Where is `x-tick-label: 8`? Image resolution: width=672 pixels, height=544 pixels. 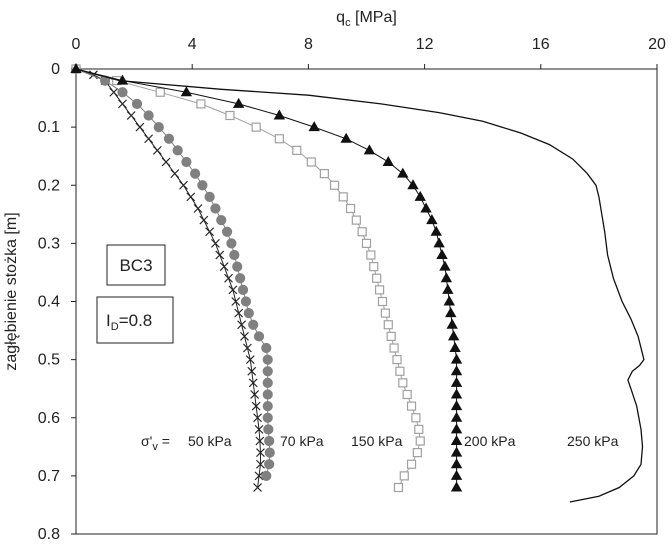
x-tick-label: 8 is located at coordinates (308, 44).